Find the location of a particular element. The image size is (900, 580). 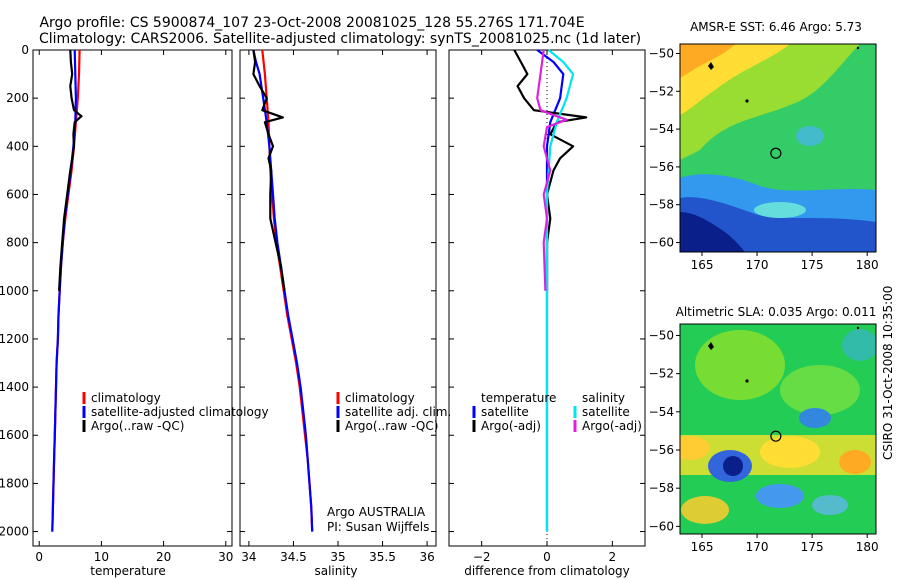

sst-map-field is located at coordinates (778, 148).